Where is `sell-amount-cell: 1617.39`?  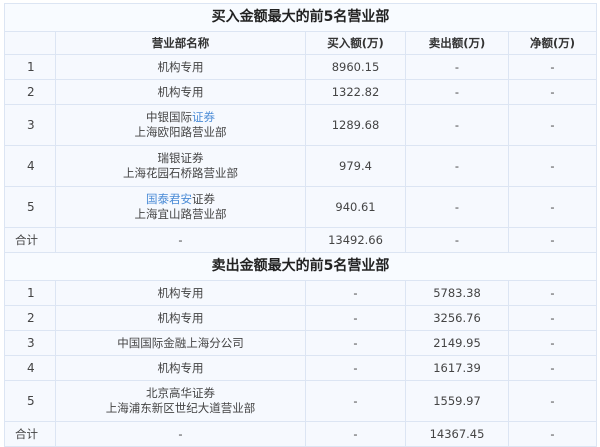 sell-amount-cell: 1617.39 is located at coordinates (457, 368).